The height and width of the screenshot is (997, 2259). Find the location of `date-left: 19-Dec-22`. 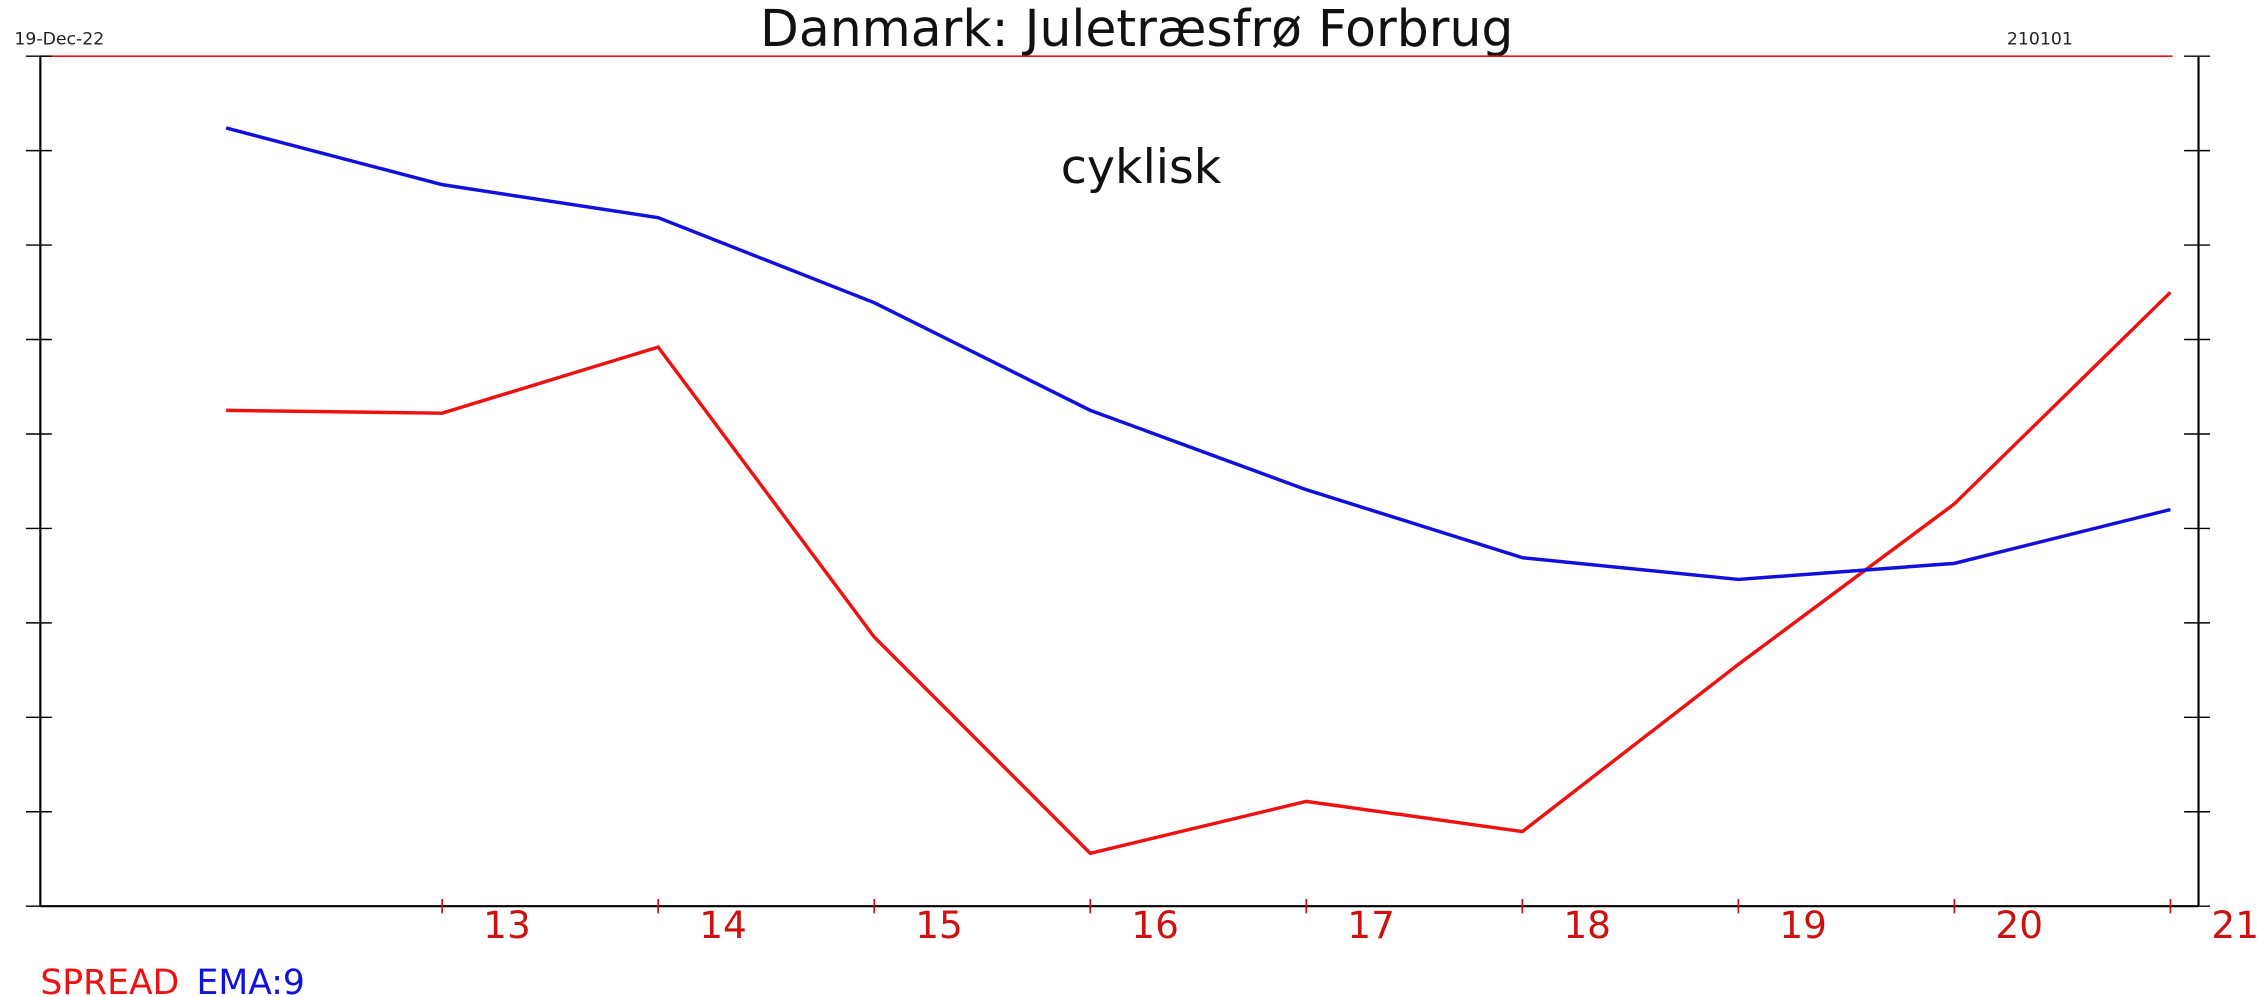

date-left: 19-Dec-22 is located at coordinates (59, 40).